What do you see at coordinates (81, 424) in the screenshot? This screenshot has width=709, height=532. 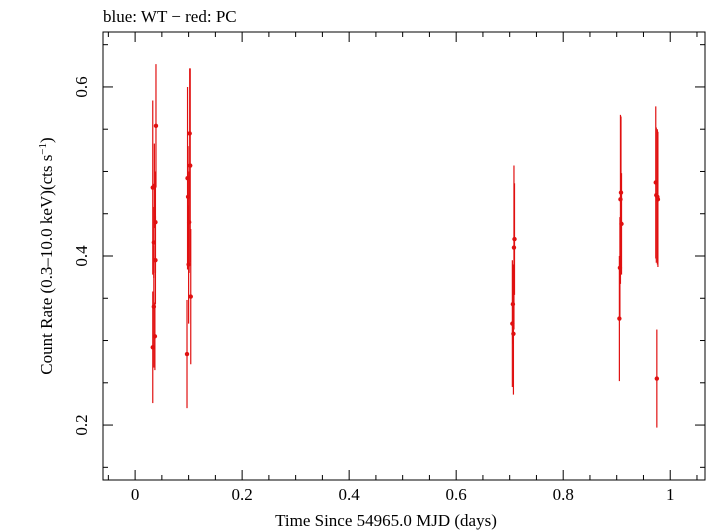 I see `y-tick-label: 0.2` at bounding box center [81, 424].